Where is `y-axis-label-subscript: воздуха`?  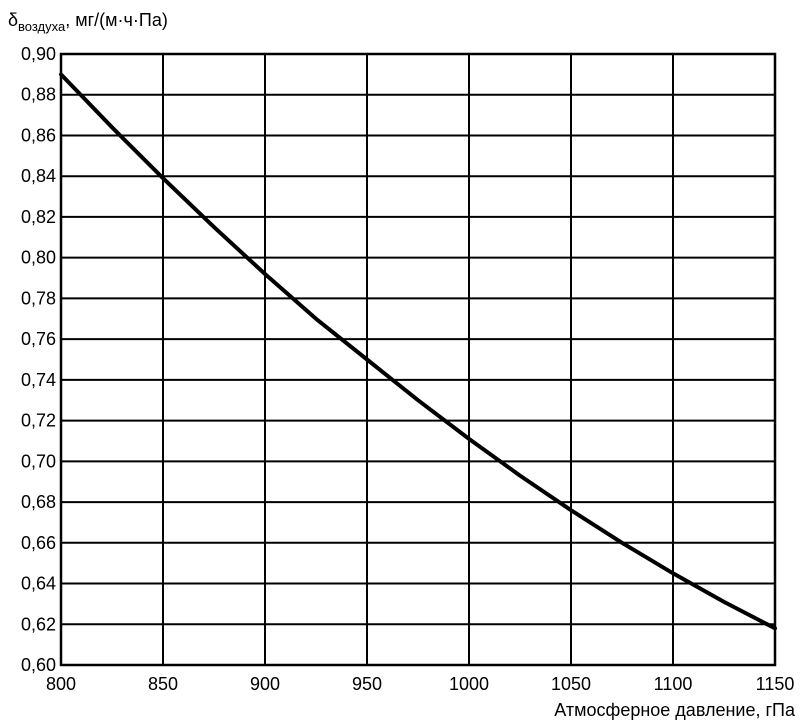
y-axis-label-subscript: воздуха is located at coordinates (42, 26).